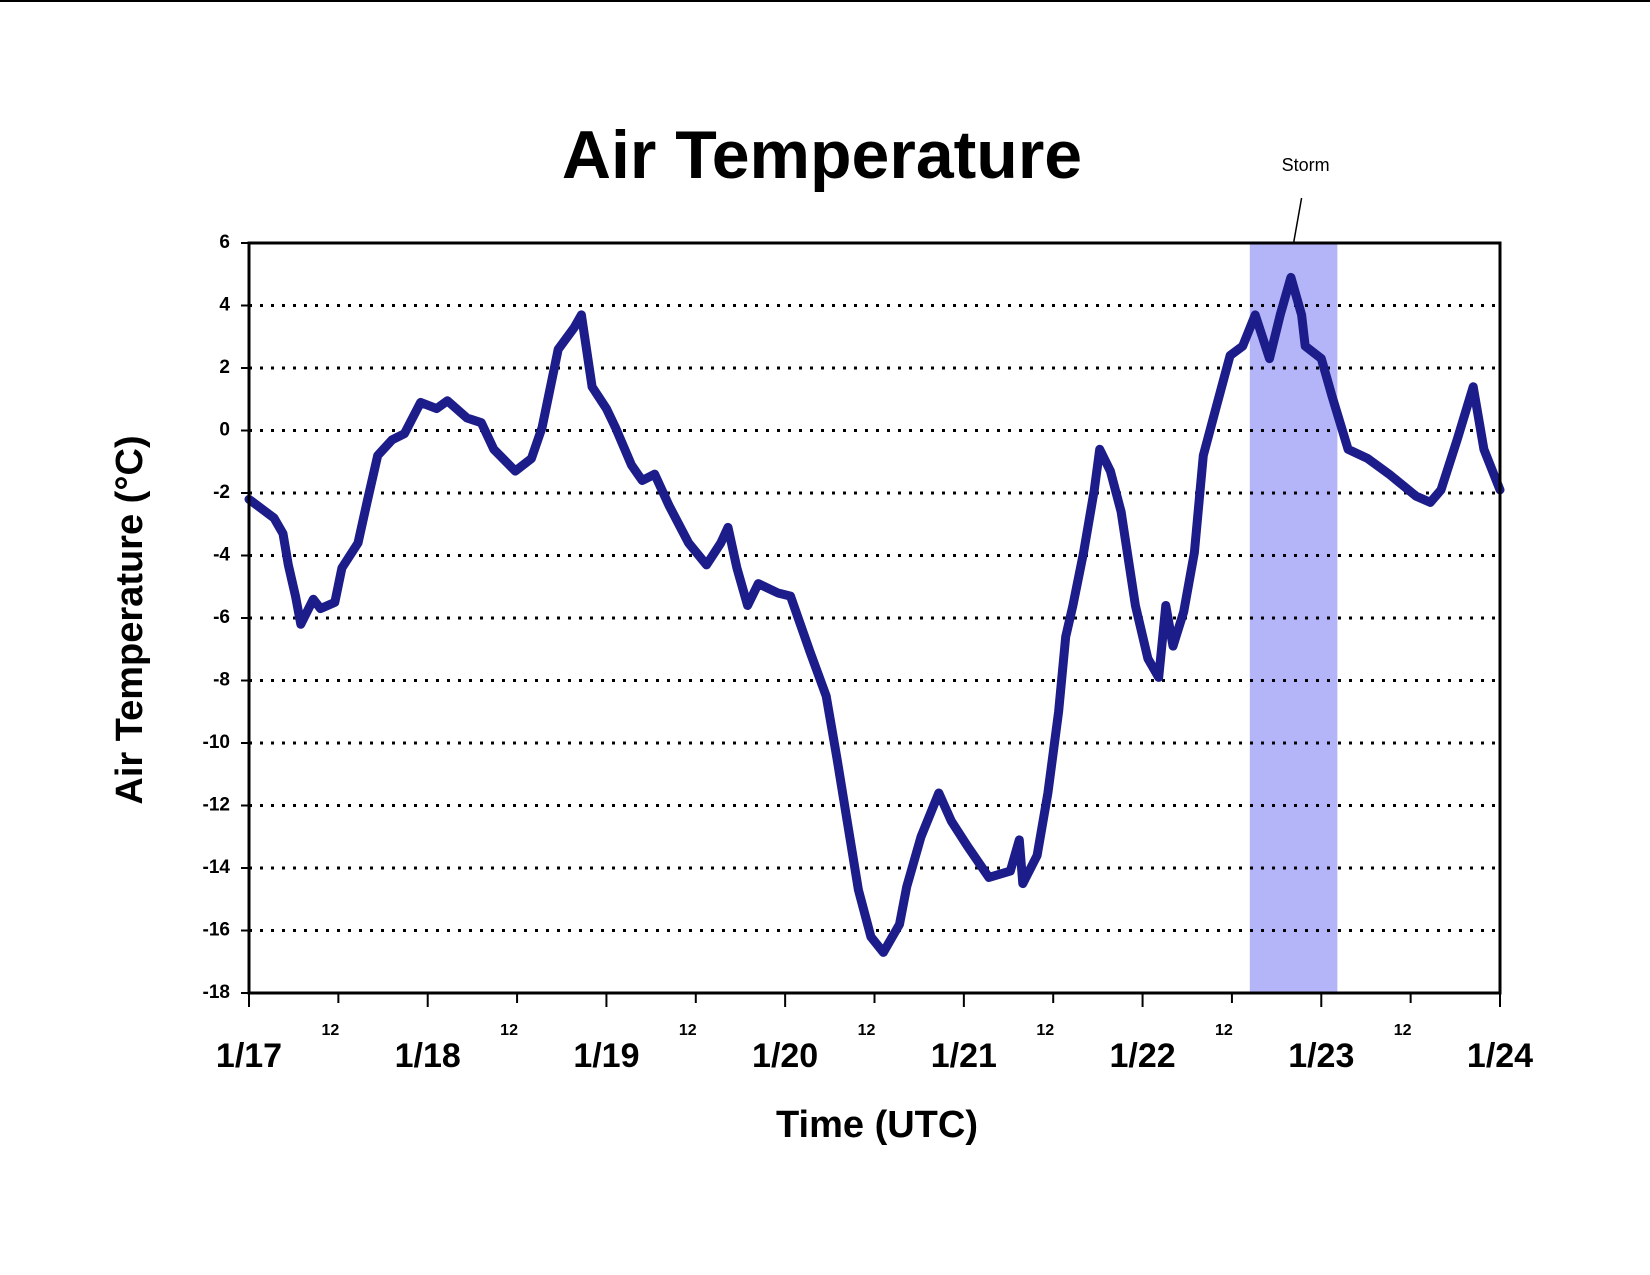 The height and width of the screenshot is (1275, 1650). I want to click on y-tick-label: 6, so click(224, 242).